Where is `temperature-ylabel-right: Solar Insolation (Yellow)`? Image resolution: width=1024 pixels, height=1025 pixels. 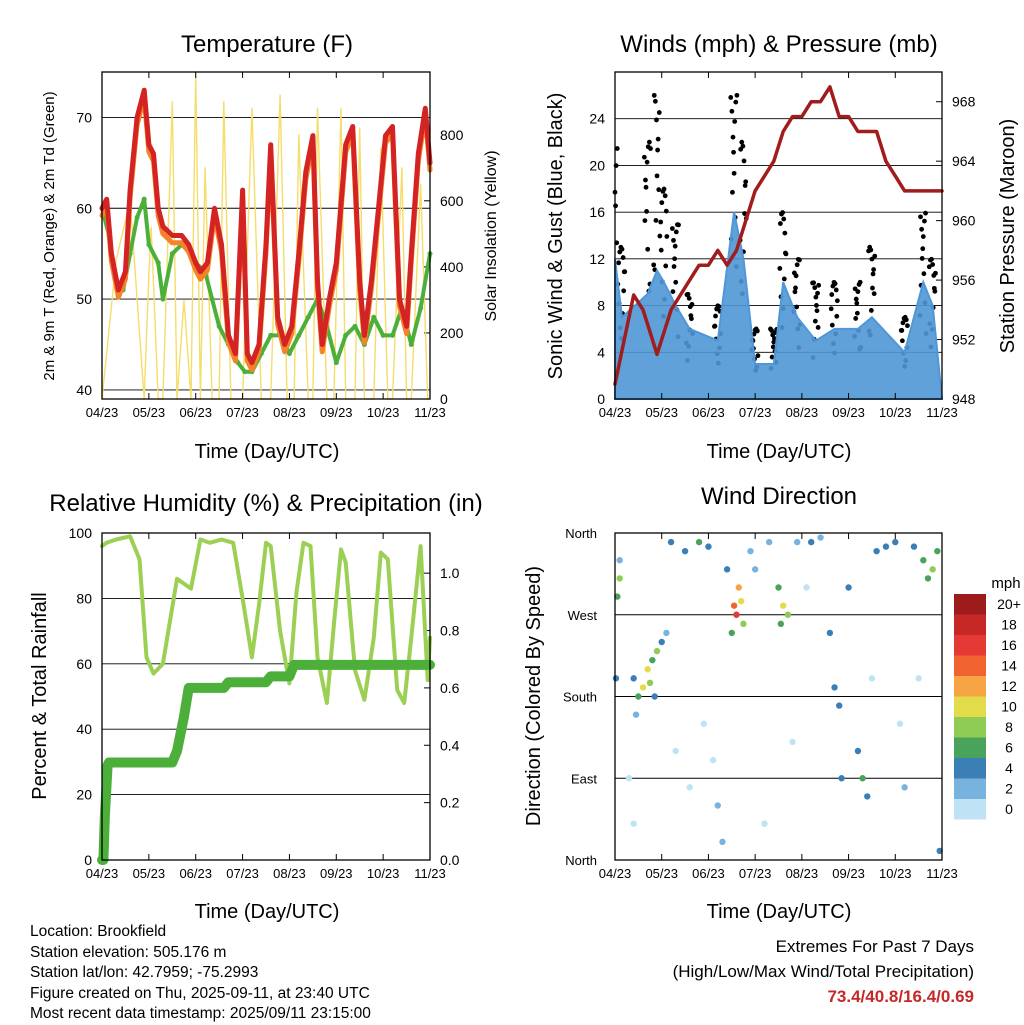 temperature-ylabel-right: Solar Insolation (Yellow) is located at coordinates (491, 235).